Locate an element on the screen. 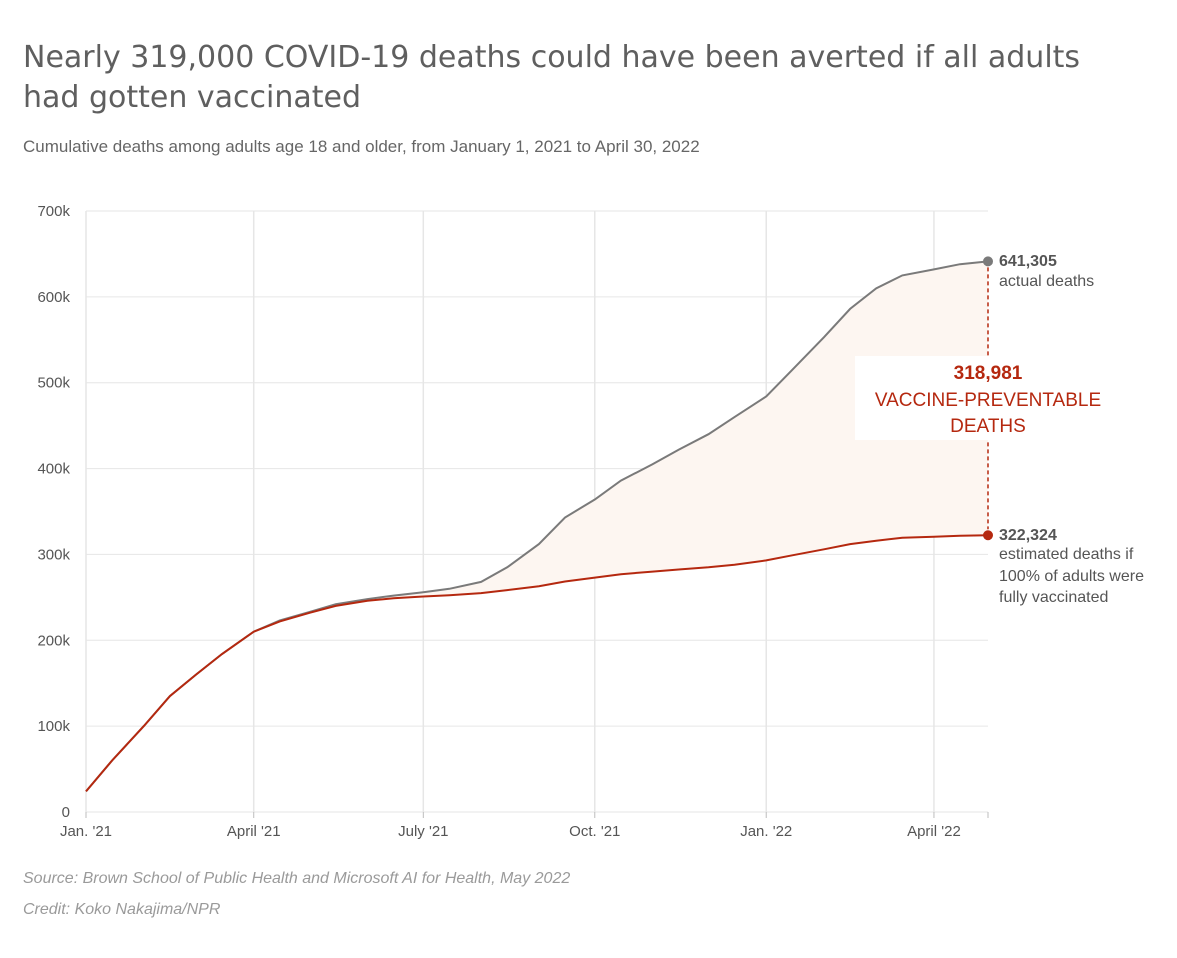  y-tick-label: 200k is located at coordinates (53, 640).